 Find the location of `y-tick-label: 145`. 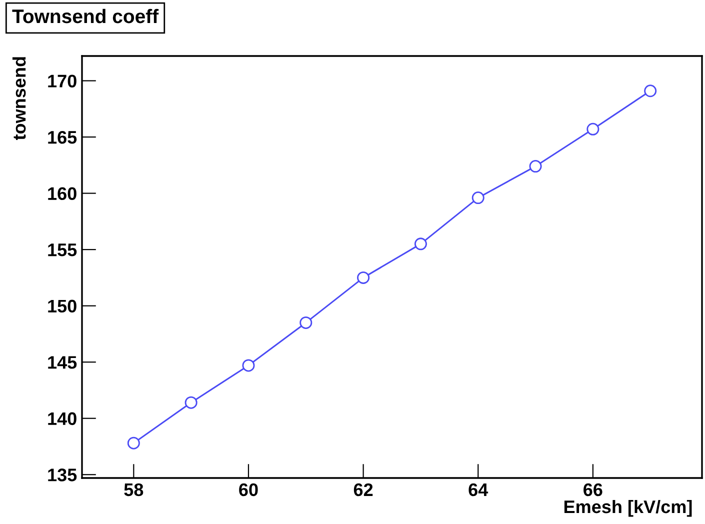

y-tick-label: 145 is located at coordinates (62, 362).